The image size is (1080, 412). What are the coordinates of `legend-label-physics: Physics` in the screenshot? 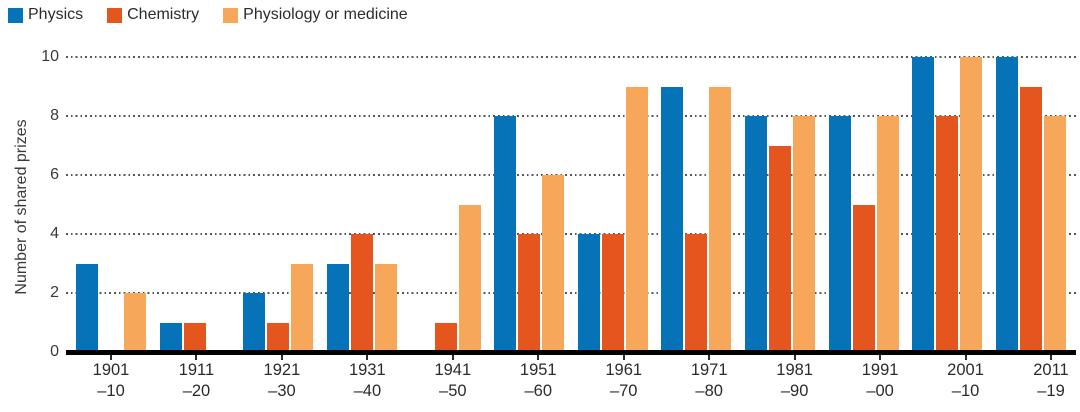 It's located at (56, 14).